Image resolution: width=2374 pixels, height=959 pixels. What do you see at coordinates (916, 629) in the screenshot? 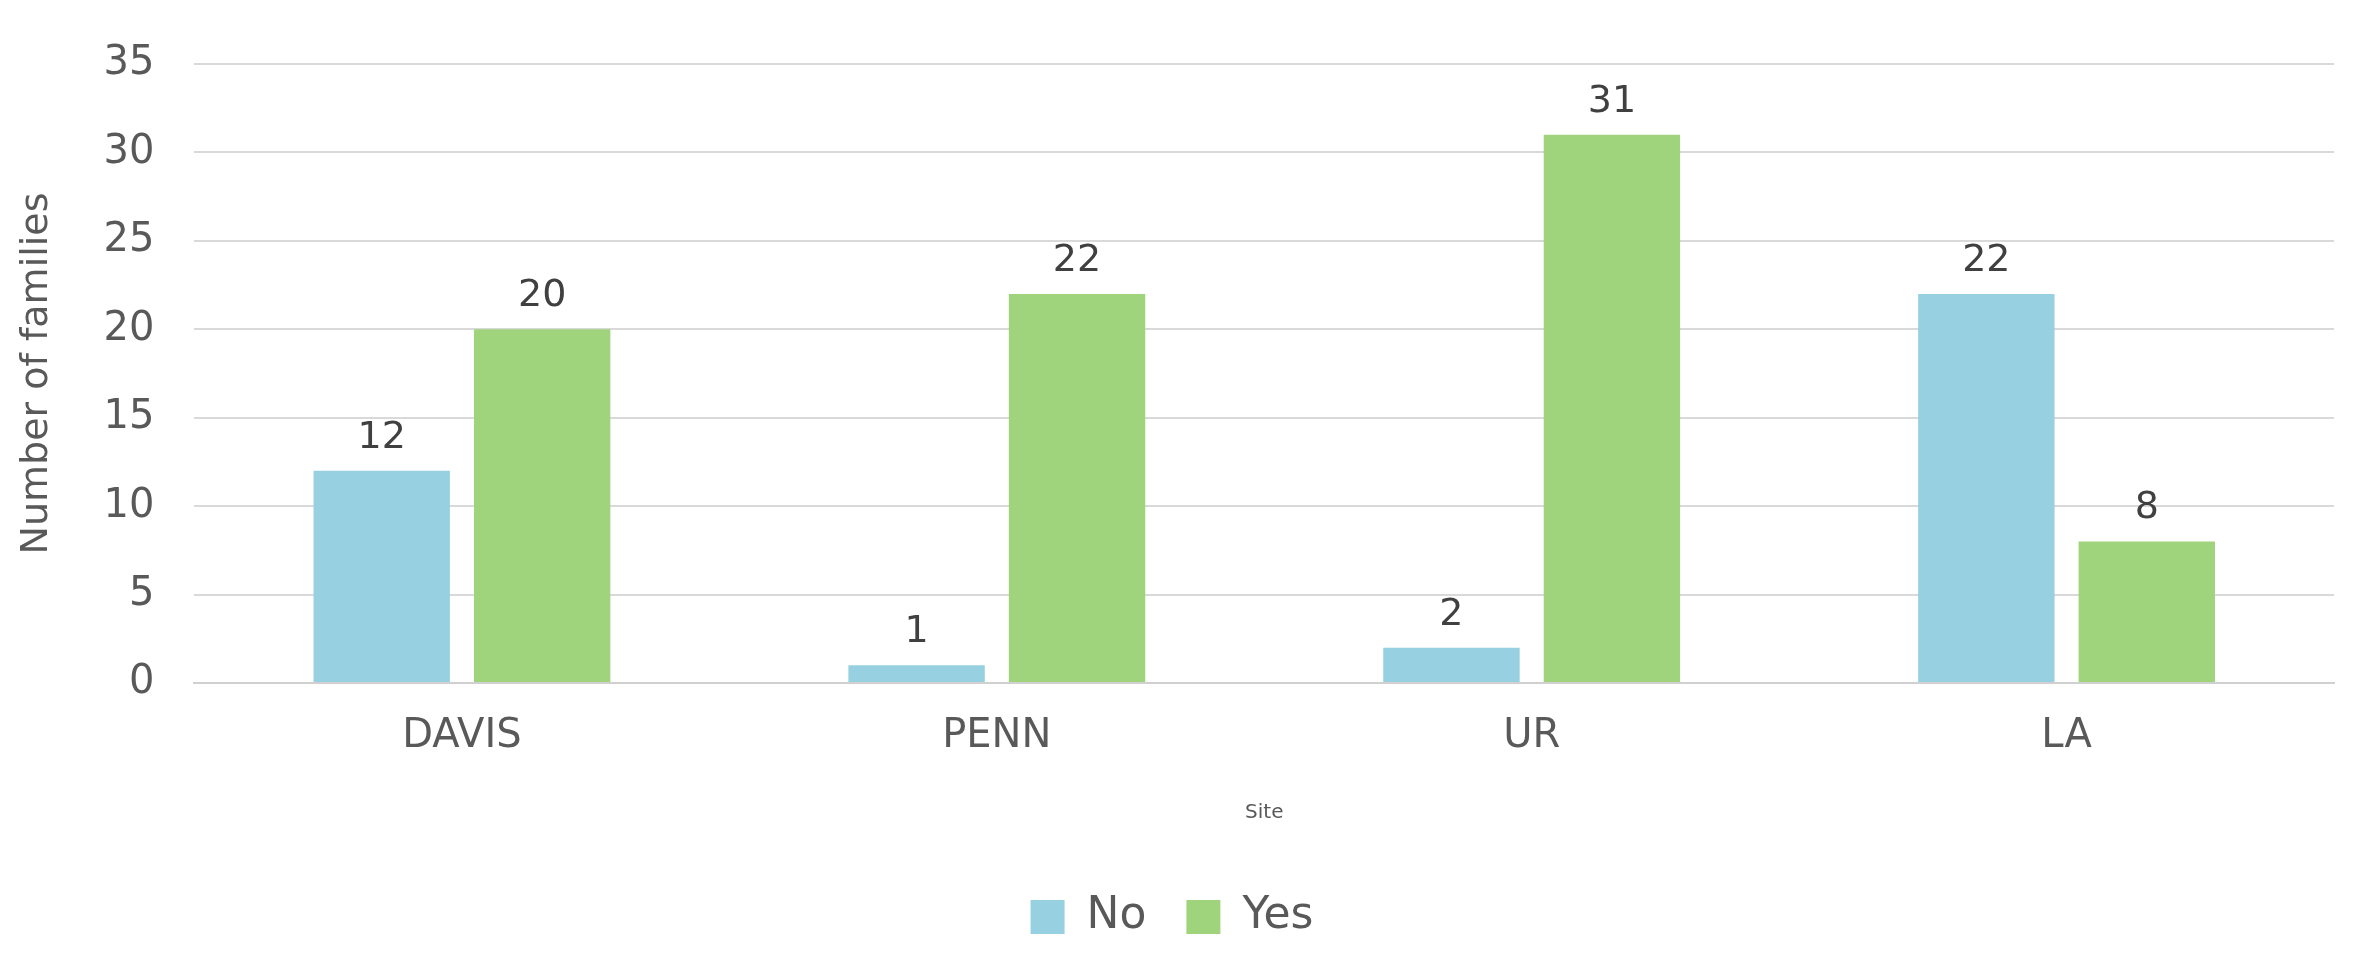
I see `data-label: 1` at bounding box center [916, 629].